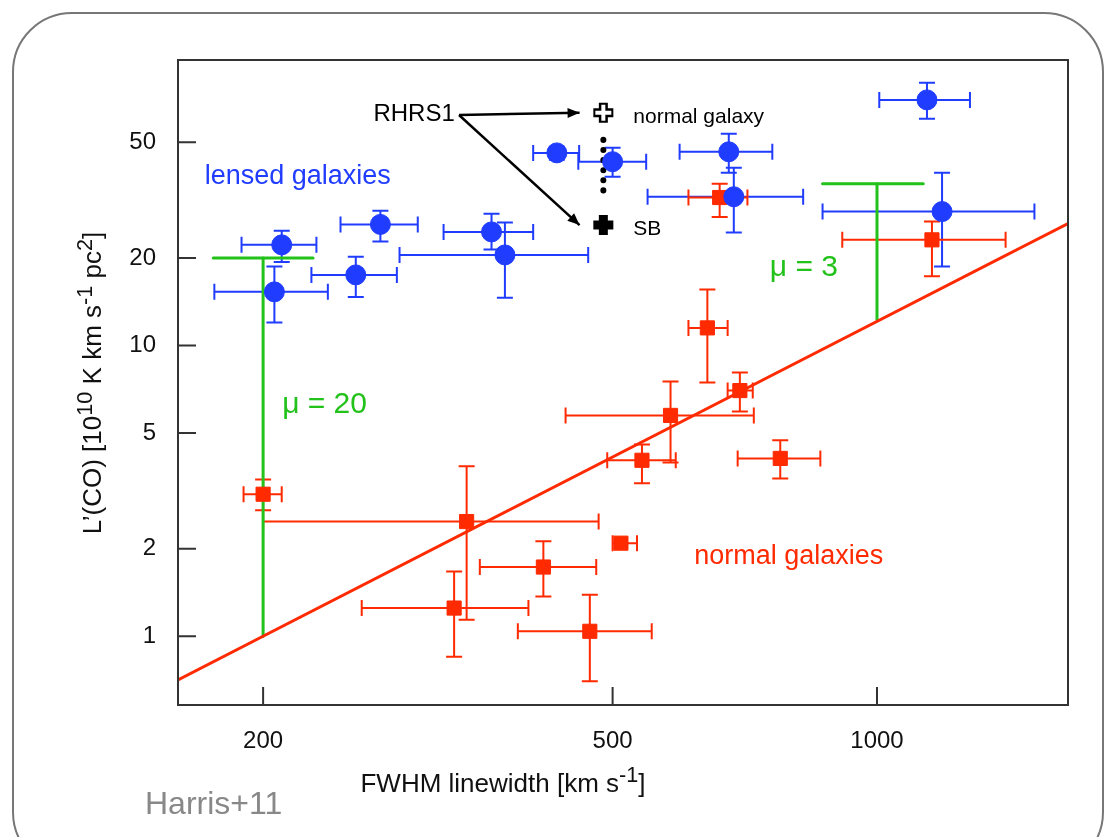 Image resolution: width=1118 pixels, height=837 pixels. Describe the element at coordinates (647, 227) in the screenshot. I see `series-label: SB` at that location.